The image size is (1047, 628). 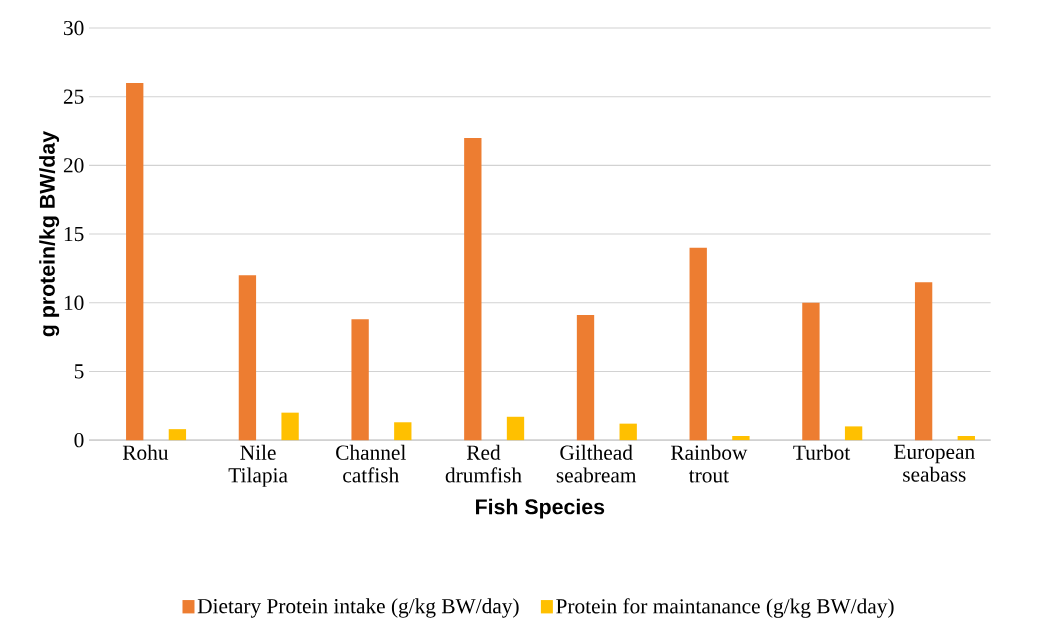 What do you see at coordinates (934, 463) in the screenshot?
I see `x-tick-label: European seabass` at bounding box center [934, 463].